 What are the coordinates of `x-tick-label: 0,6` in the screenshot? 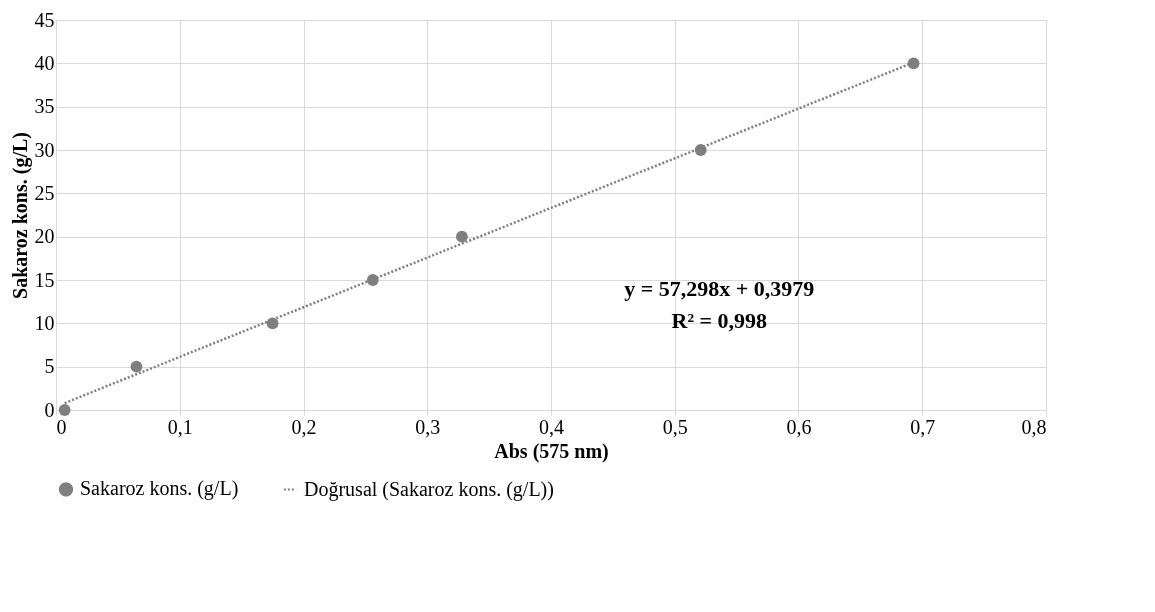 It's located at (799, 426).